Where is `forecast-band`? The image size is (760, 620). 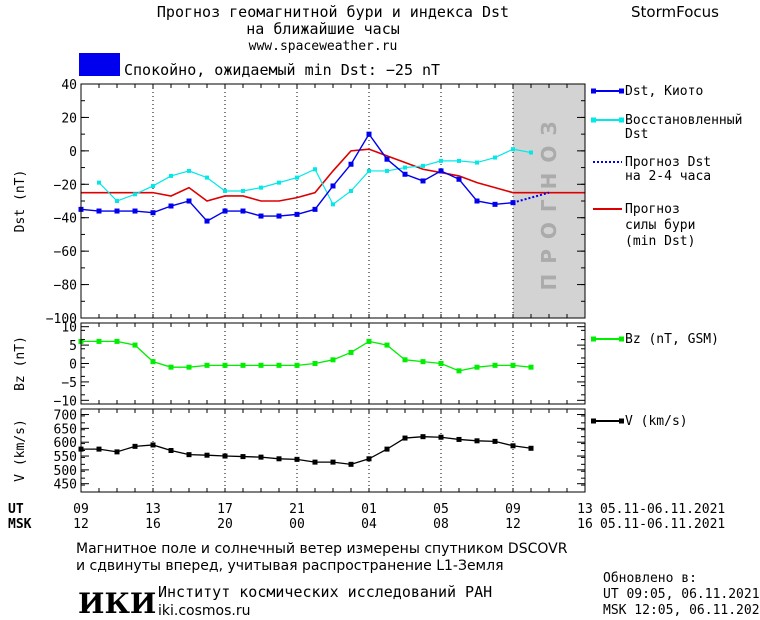 forecast-band is located at coordinates (549, 201).